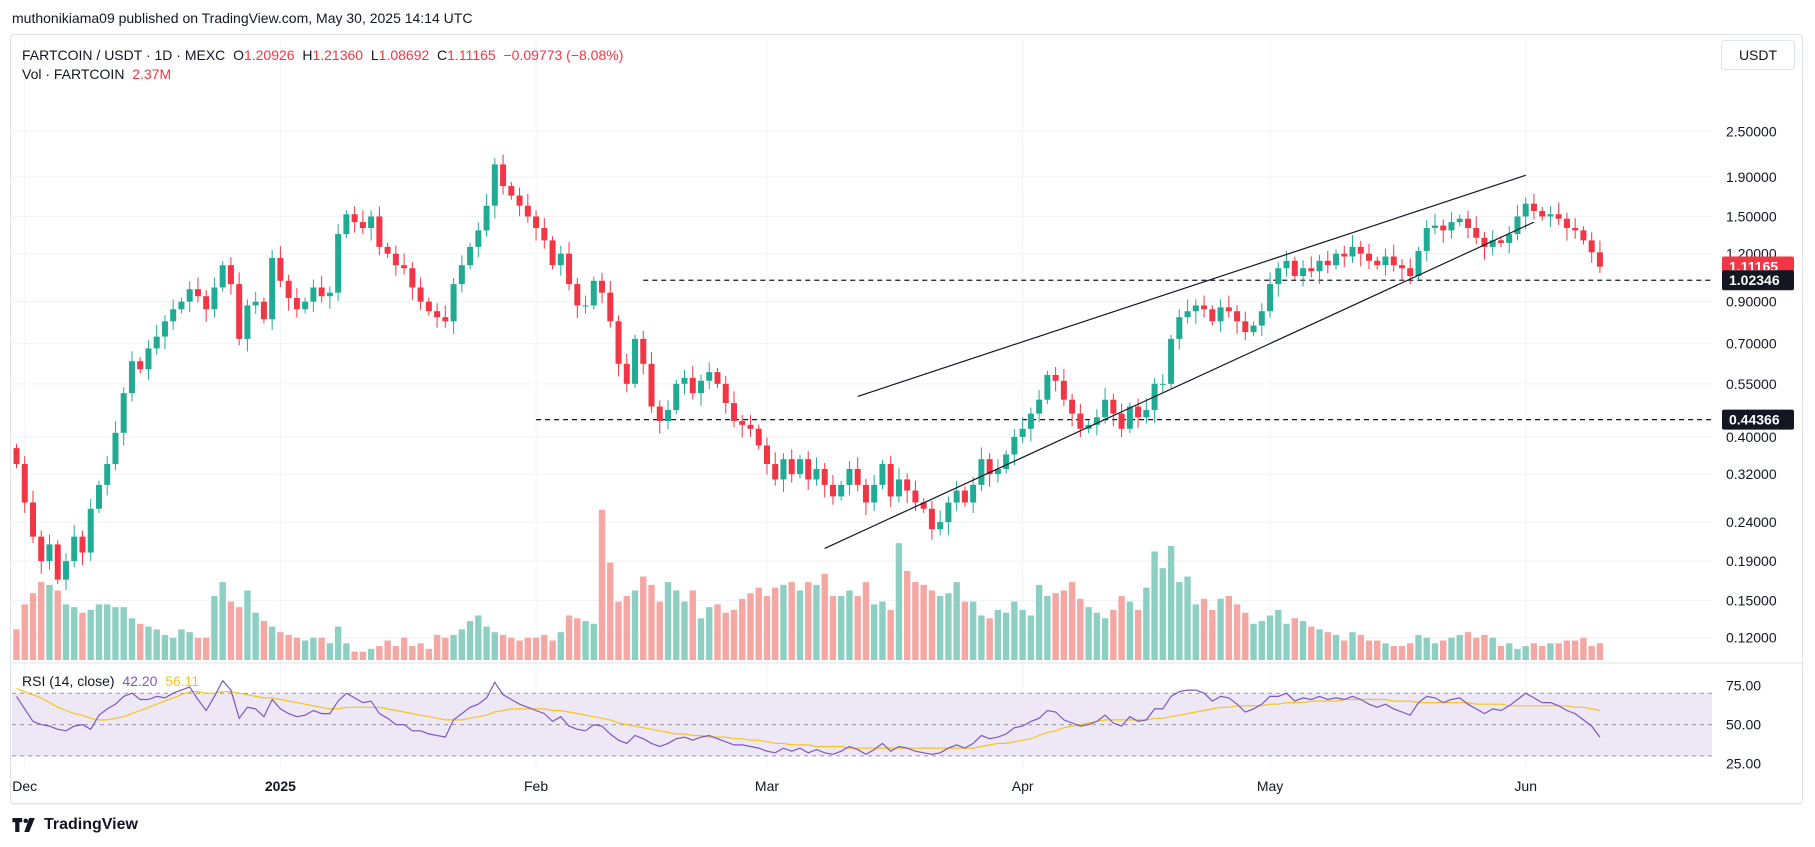 The height and width of the screenshot is (847, 1815). I want to click on rsi-ma-value: 56.11, so click(182, 681).